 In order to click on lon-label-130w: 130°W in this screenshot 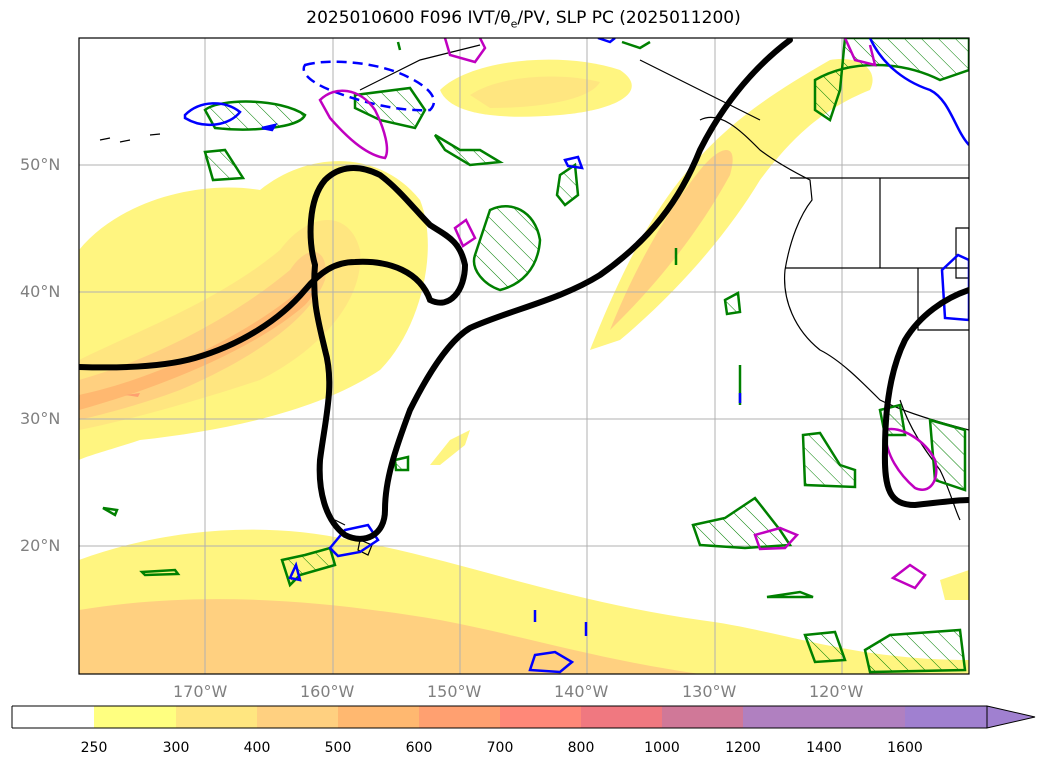, I will do `click(709, 691)`.